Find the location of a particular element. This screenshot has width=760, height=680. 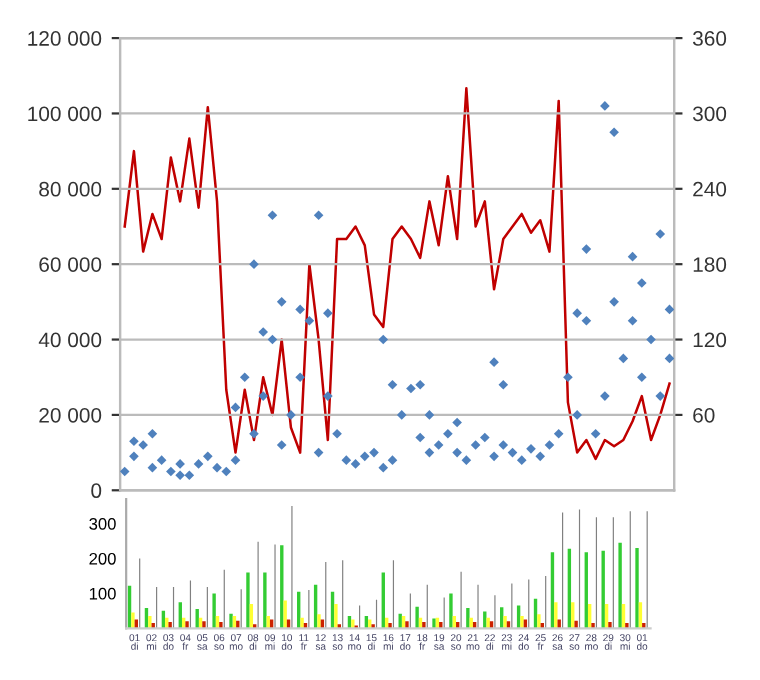

y-tick-label: 120 000 is located at coordinates (65, 38).